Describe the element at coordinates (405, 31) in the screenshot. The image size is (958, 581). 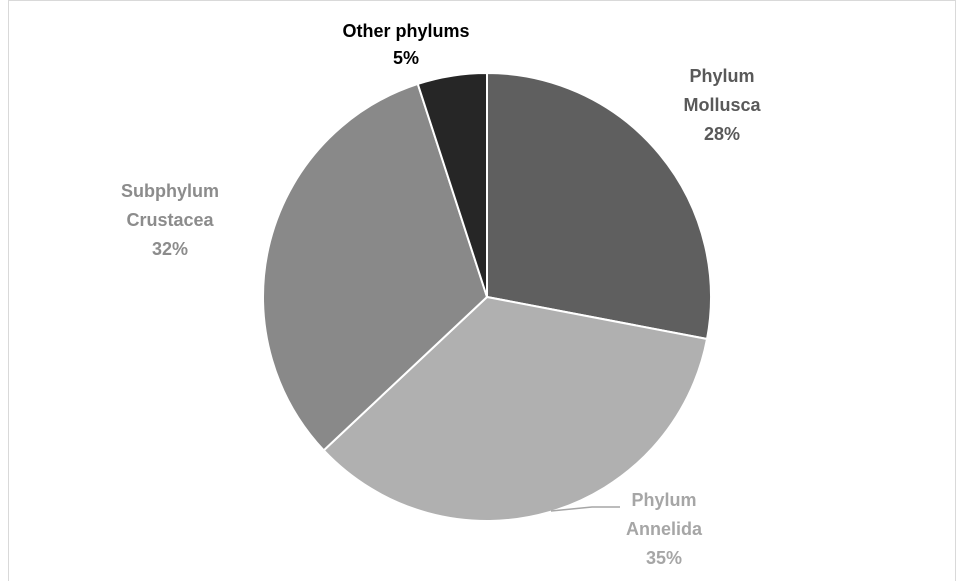
I see `slice-category-label: Other phylums` at that location.